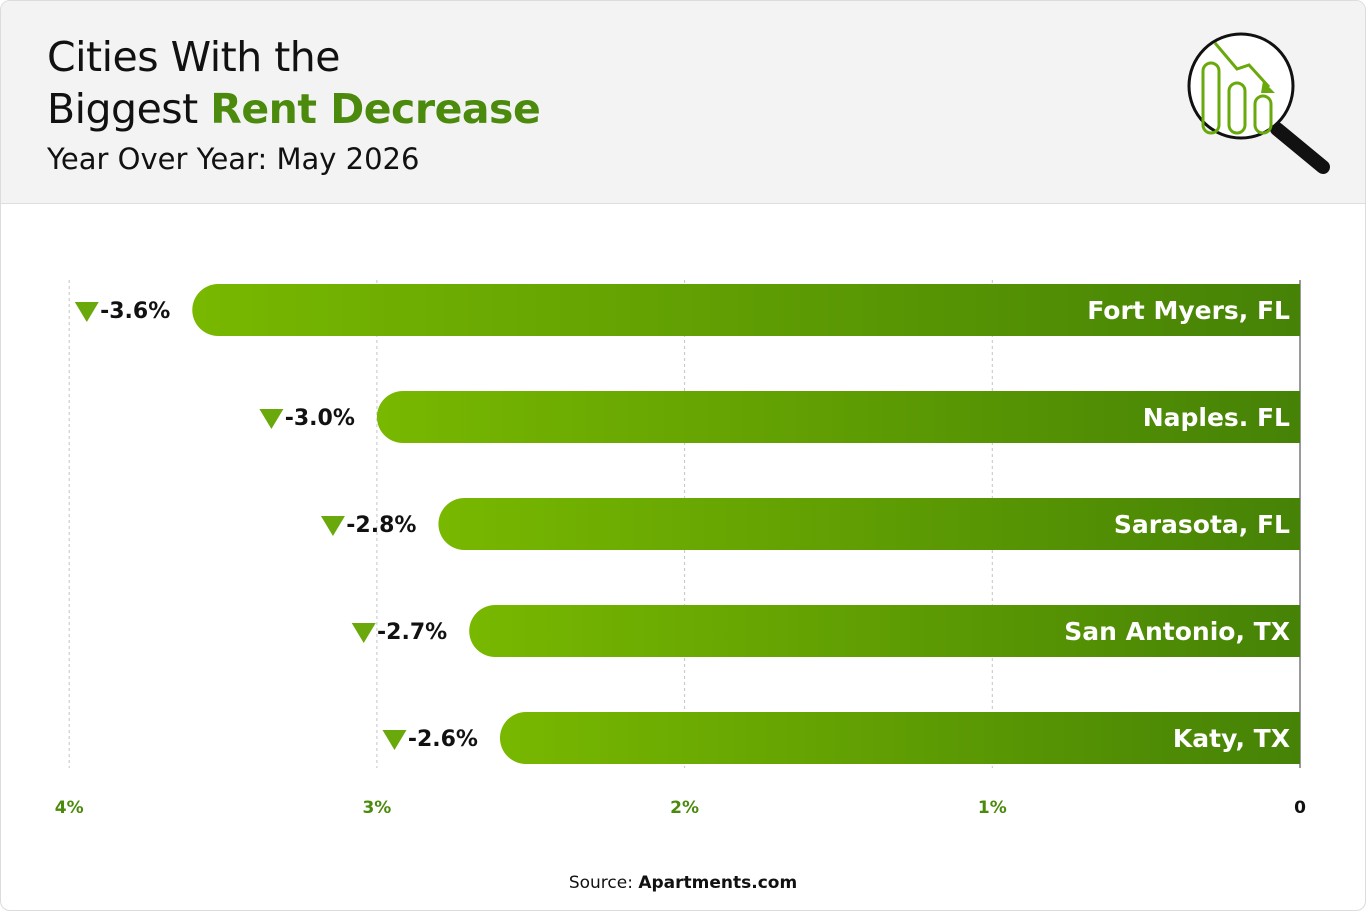  I want to click on x-tick-label: 3%, so click(376, 808).